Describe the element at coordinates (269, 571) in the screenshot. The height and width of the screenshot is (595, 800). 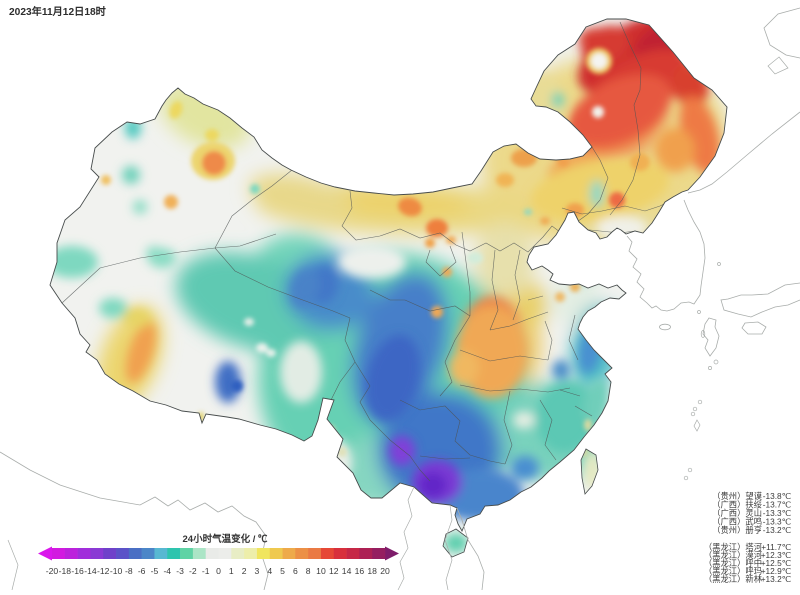
I see `svg-text: 4` at that location.